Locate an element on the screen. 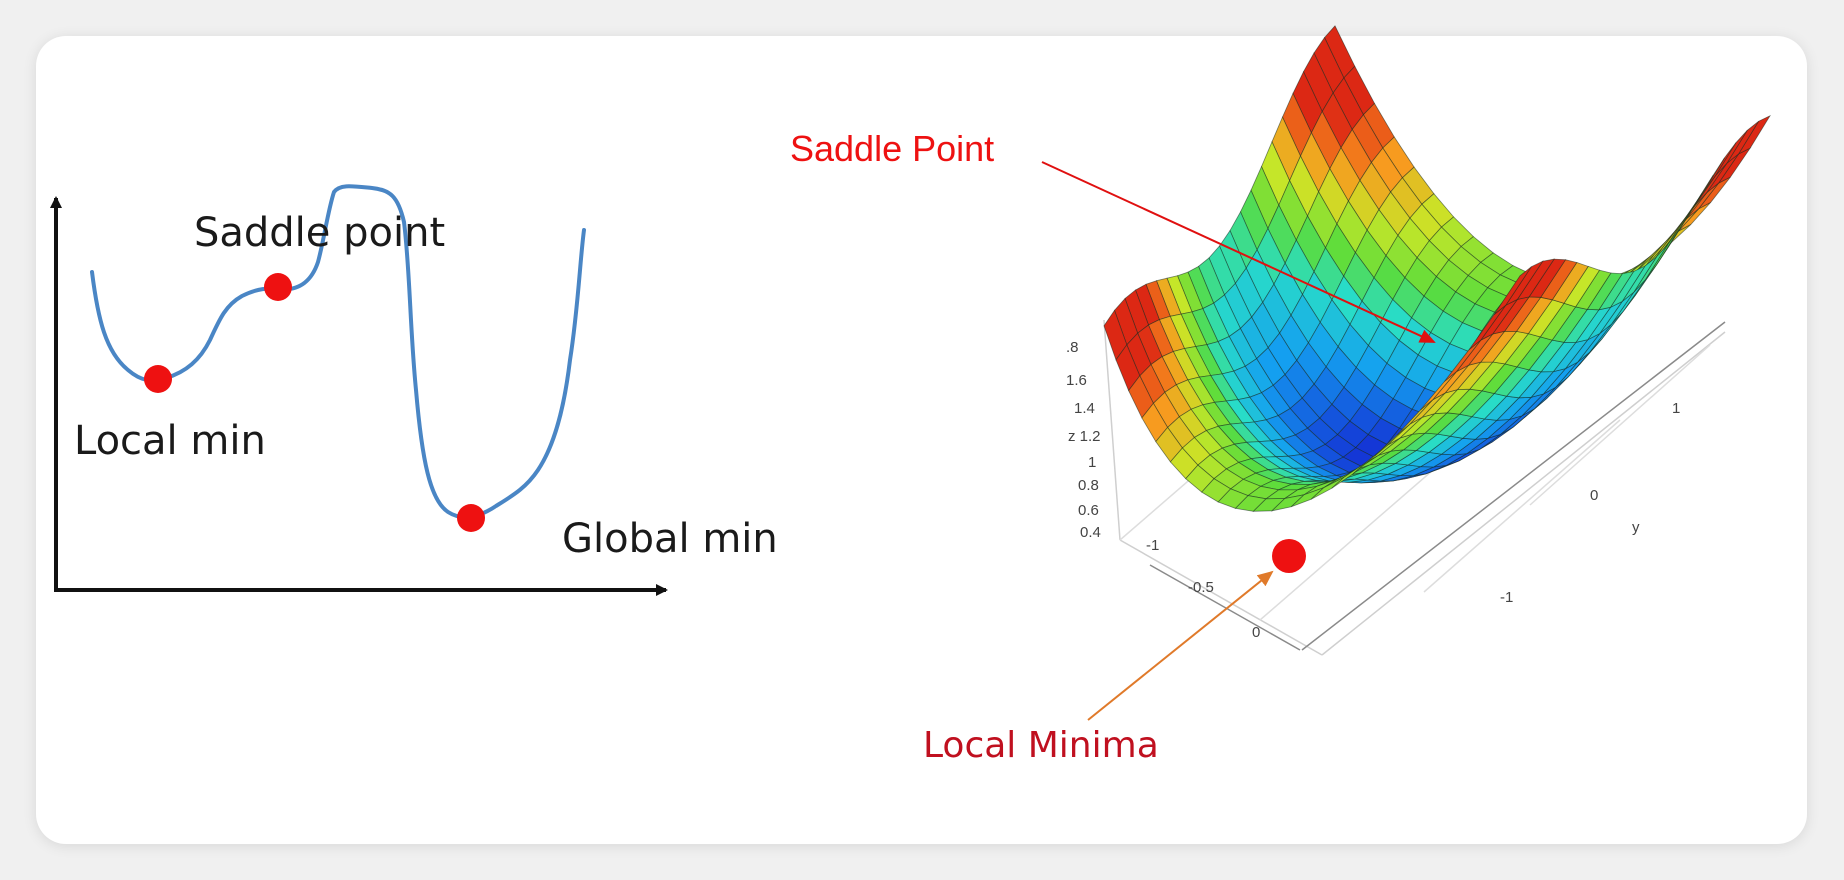  local-minima-arrow is located at coordinates (1180, 645).